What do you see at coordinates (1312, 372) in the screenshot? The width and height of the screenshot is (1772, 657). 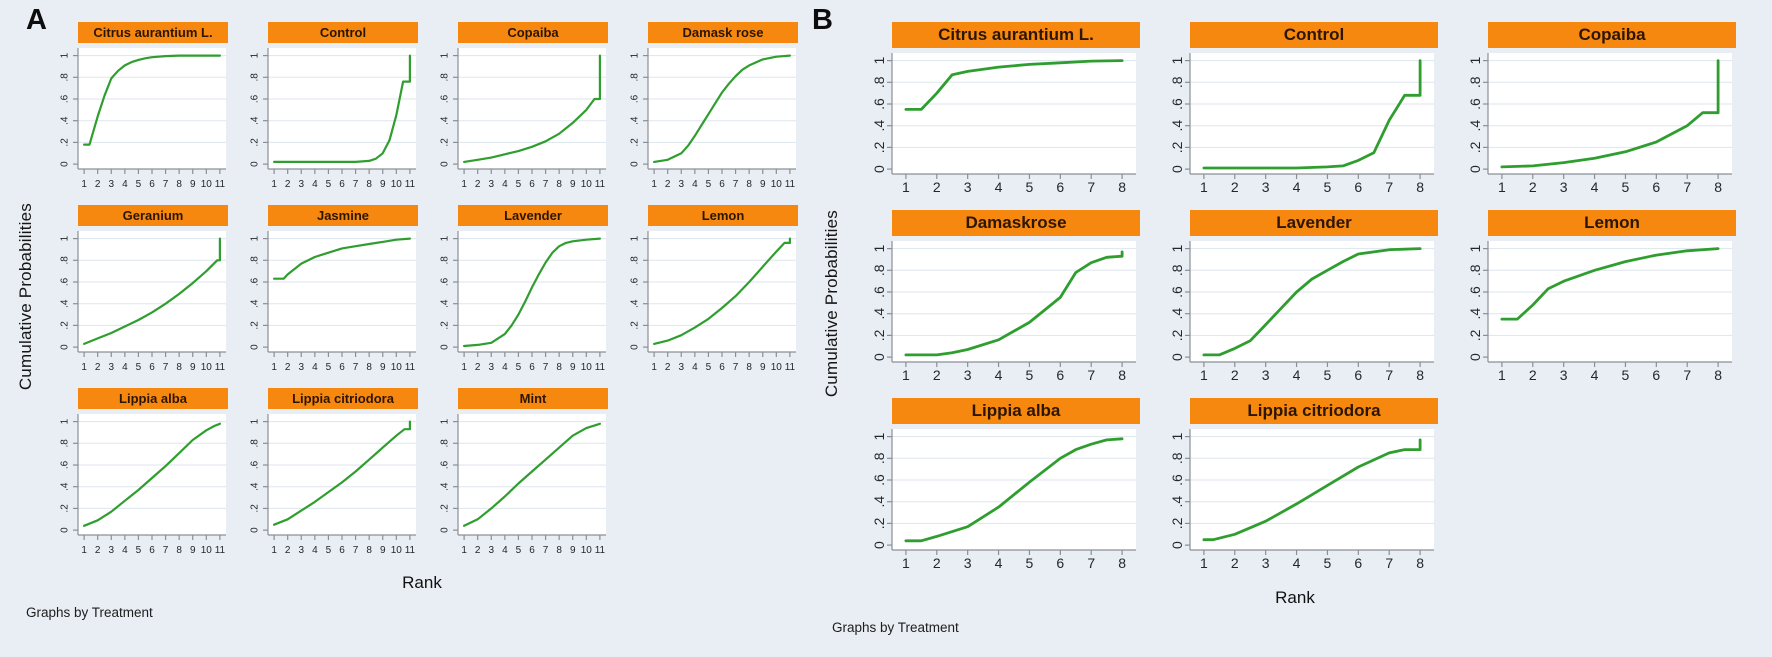 I see `x-axis: 1 2 3 4 5 6 7 8` at bounding box center [1312, 372].